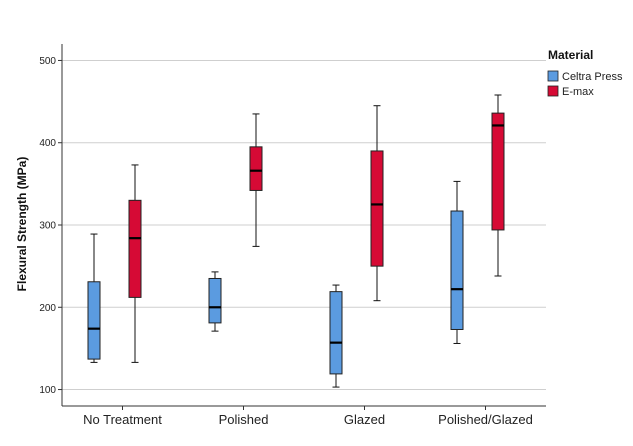  I want to click on box-e-max-polished, so click(256, 180).